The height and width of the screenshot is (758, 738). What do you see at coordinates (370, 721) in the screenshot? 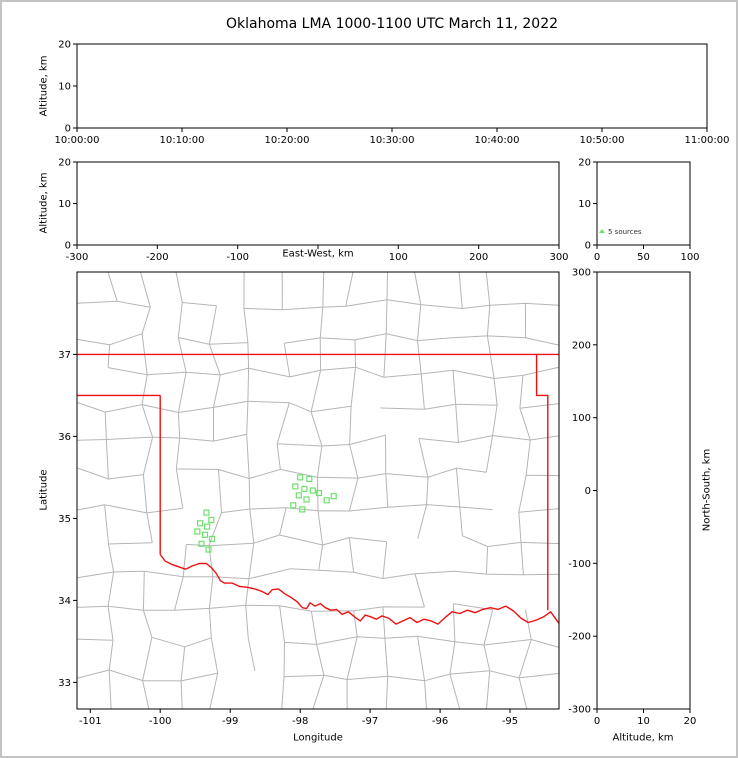
I see `x-tick-label: -97` at bounding box center [370, 721].